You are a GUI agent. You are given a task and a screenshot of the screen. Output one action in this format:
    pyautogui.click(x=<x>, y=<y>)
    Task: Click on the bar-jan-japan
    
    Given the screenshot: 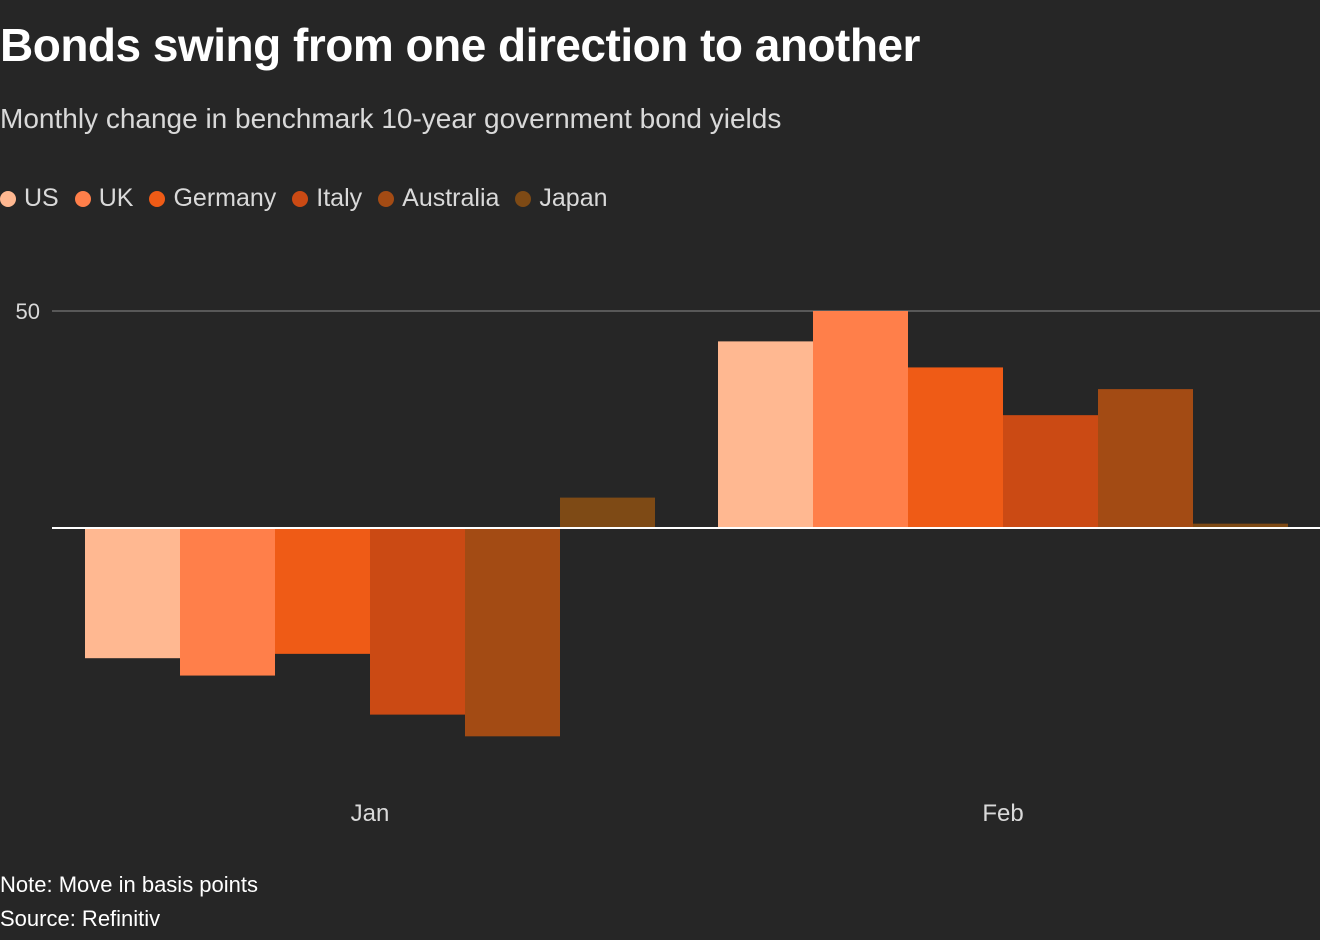 What is the action you would take?
    pyautogui.click(x=607, y=512)
    